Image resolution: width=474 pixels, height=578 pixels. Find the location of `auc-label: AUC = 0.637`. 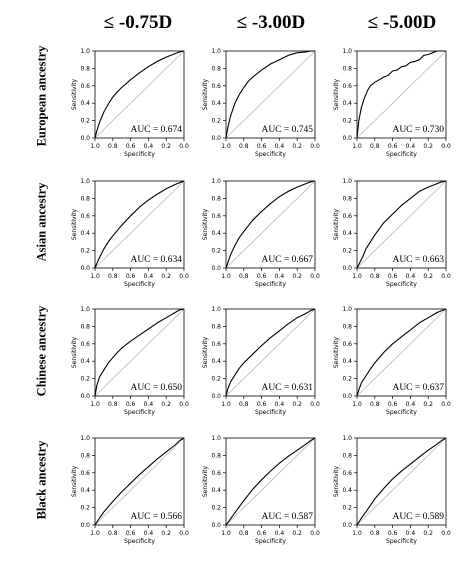

auc-label: AUC = 0.637 is located at coordinates (418, 388).